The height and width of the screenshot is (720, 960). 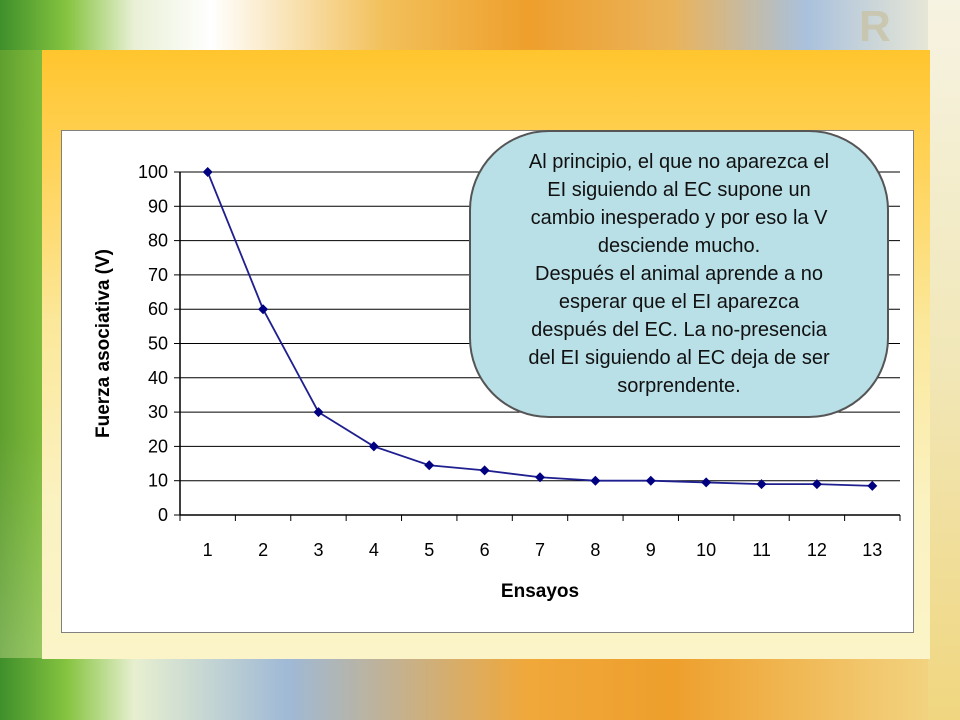 I want to click on logo: R, so click(x=875, y=26).